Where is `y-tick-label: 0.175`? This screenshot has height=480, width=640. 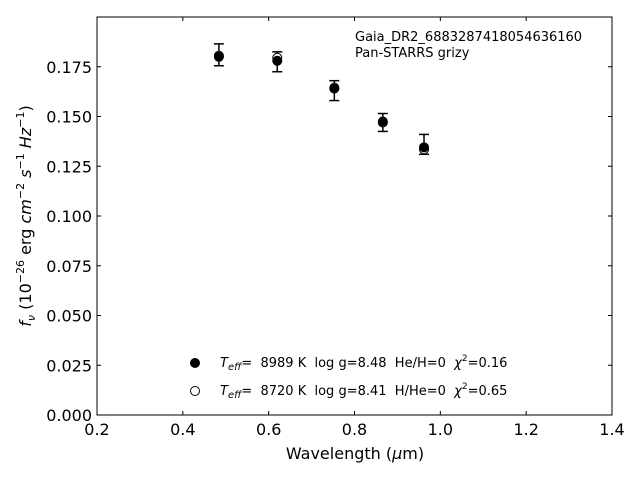 y-tick-label: 0.175 is located at coordinates (69, 67).